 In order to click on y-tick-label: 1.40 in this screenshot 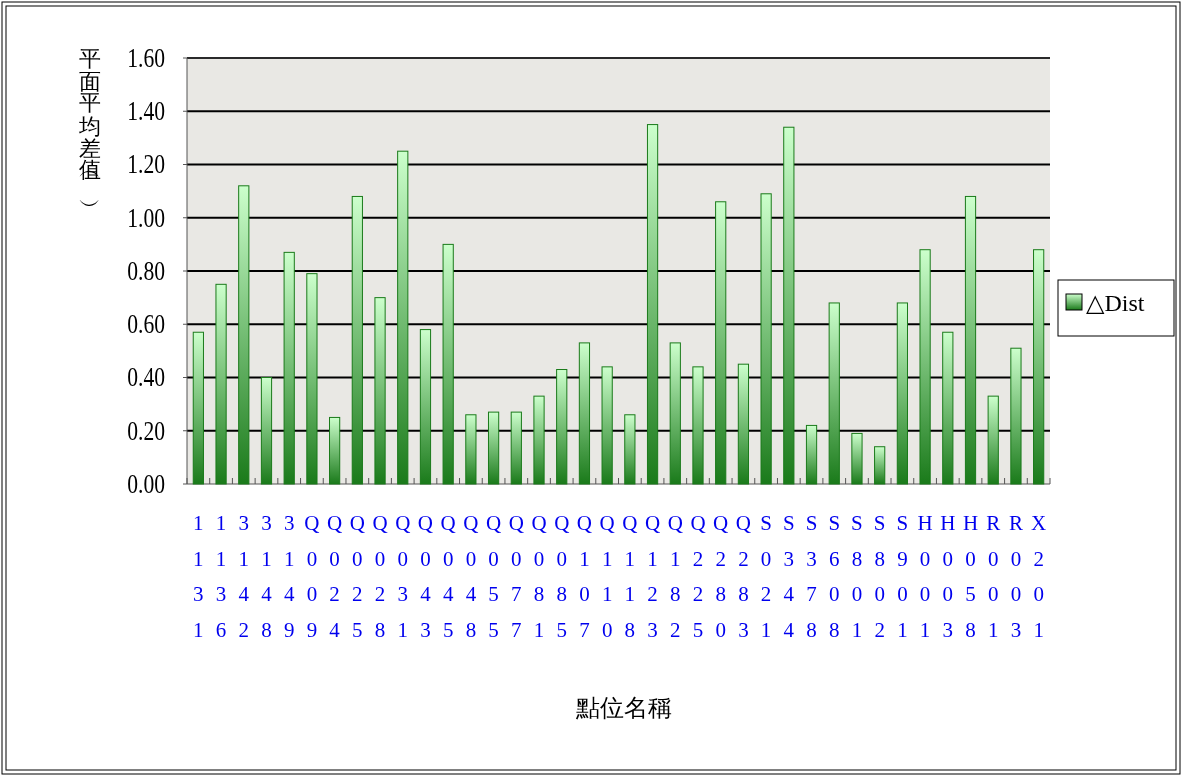, I will do `click(146, 110)`.